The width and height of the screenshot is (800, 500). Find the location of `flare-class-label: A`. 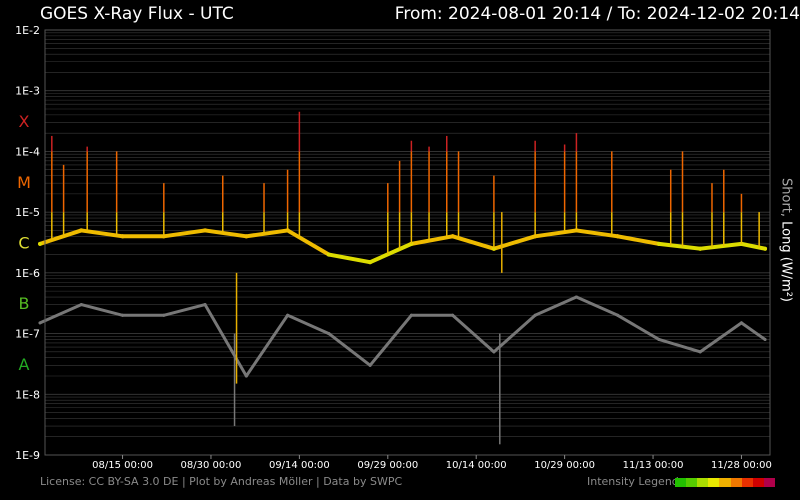

flare-class-label: A is located at coordinates (24, 364).